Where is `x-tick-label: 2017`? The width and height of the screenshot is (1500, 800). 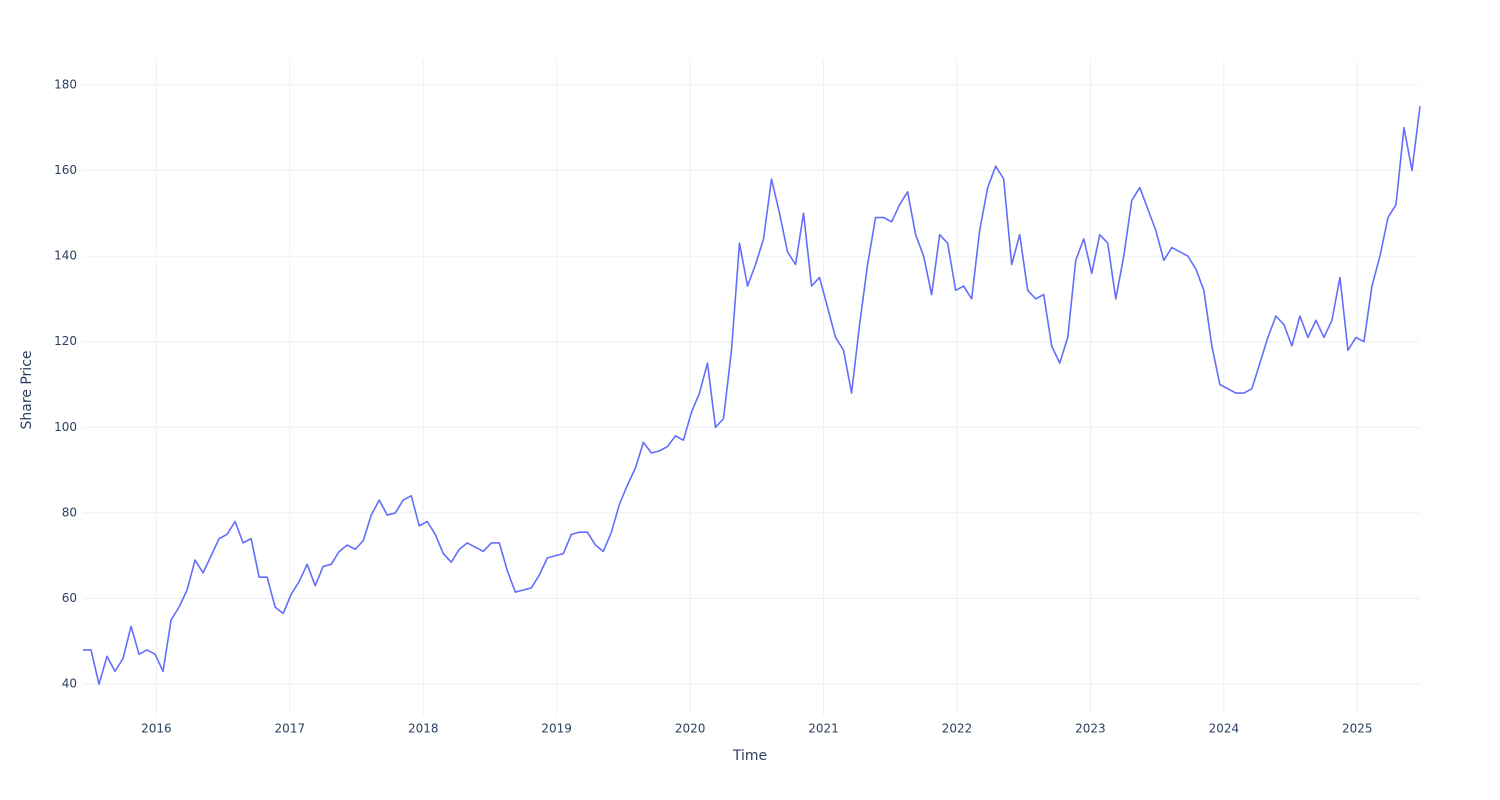 x-tick-label: 2017 is located at coordinates (290, 729).